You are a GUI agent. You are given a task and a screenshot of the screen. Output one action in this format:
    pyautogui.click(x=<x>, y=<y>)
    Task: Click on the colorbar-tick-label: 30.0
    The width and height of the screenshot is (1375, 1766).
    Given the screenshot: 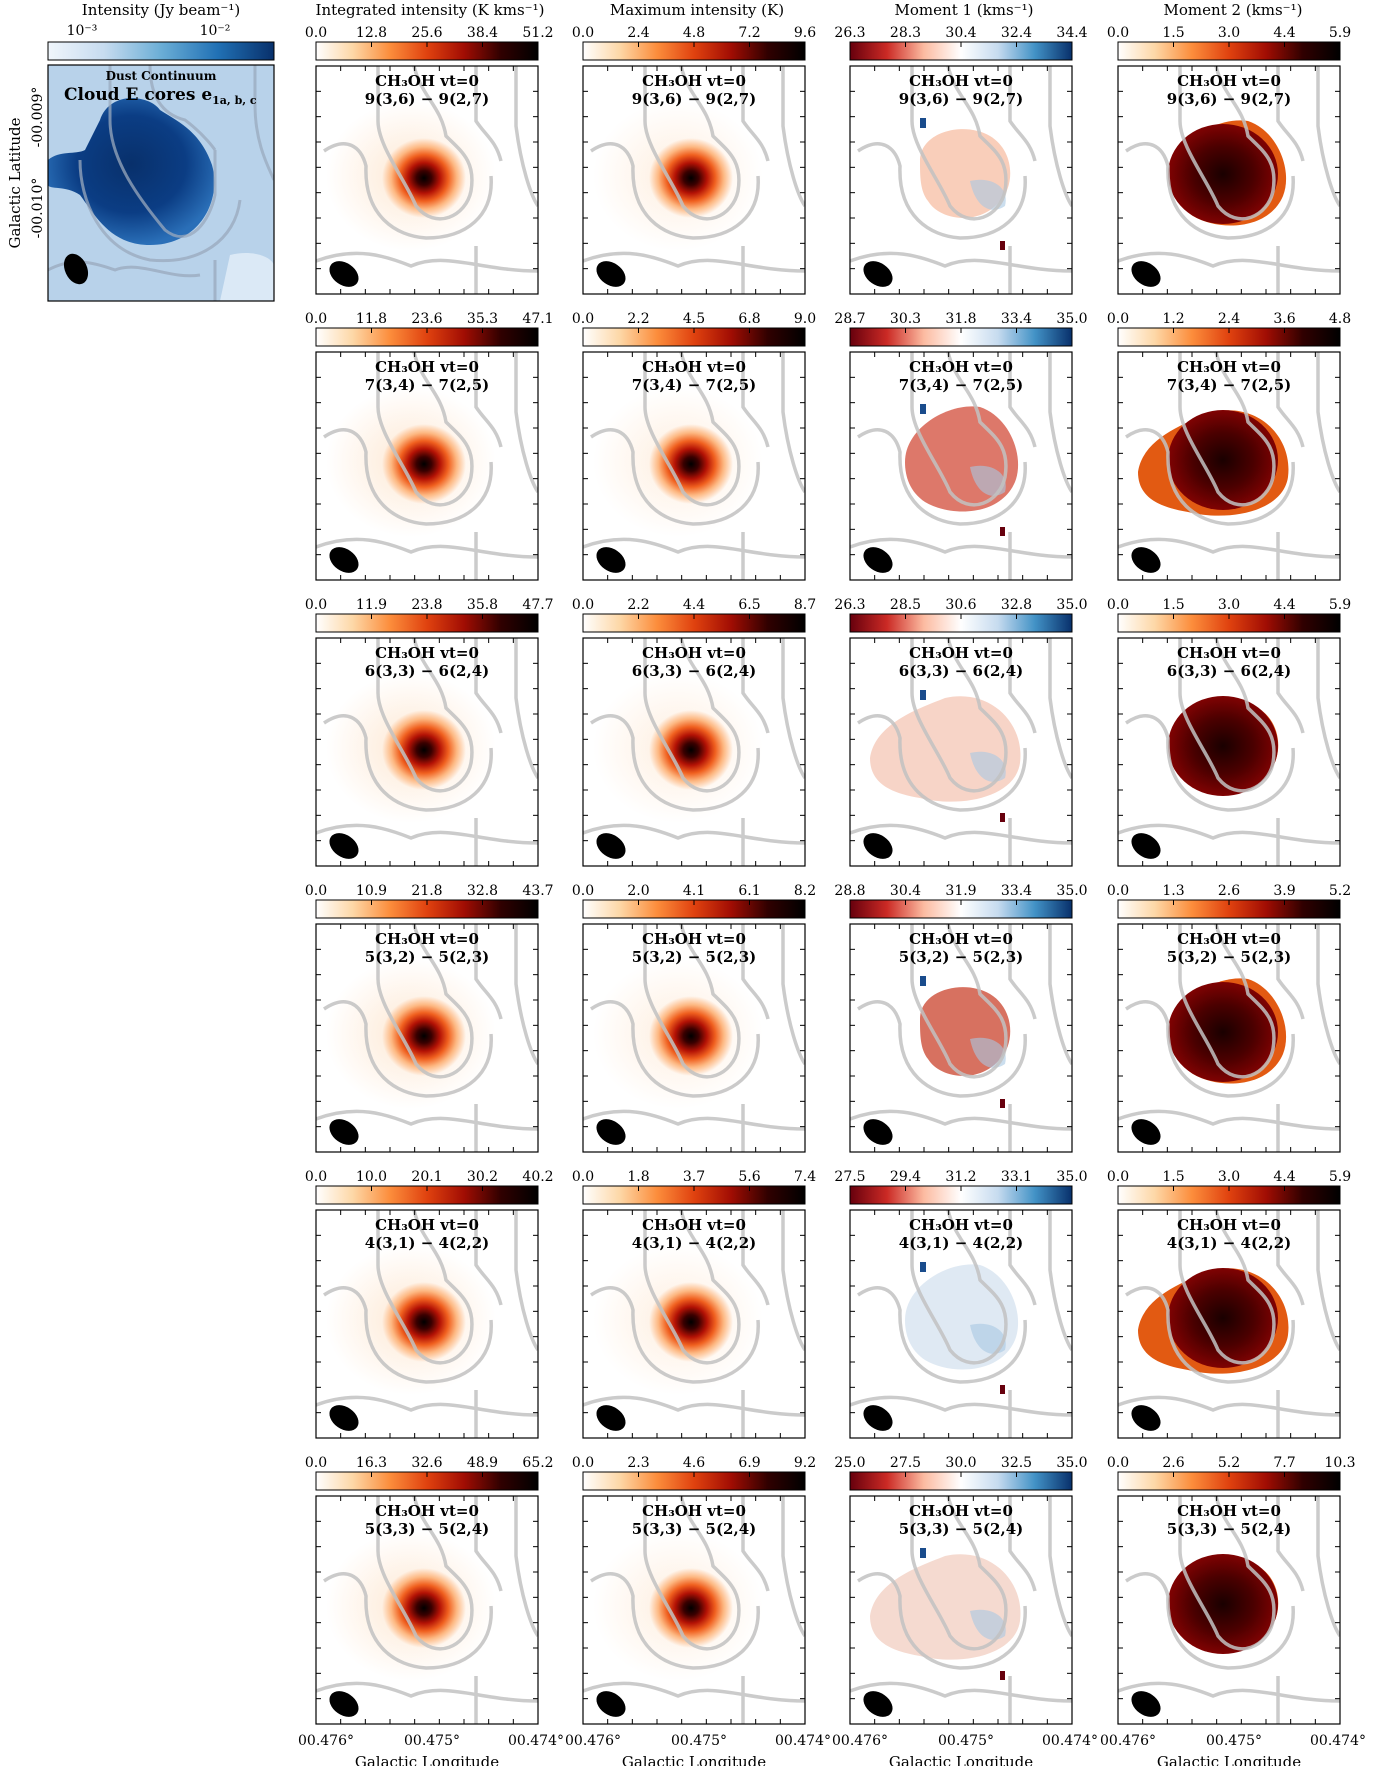 What is the action you would take?
    pyautogui.click(x=960, y=1463)
    